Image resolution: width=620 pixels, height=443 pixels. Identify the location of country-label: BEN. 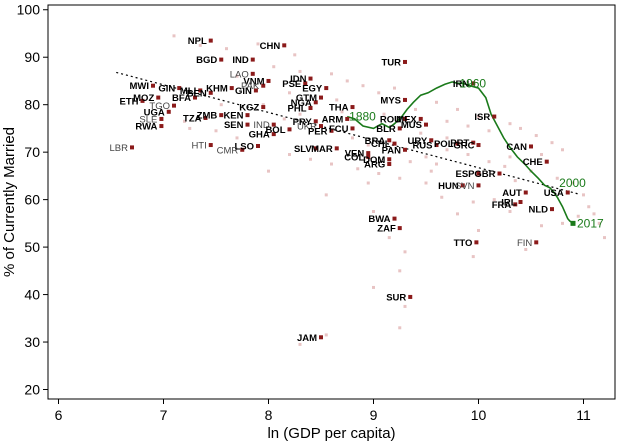
(197, 93).